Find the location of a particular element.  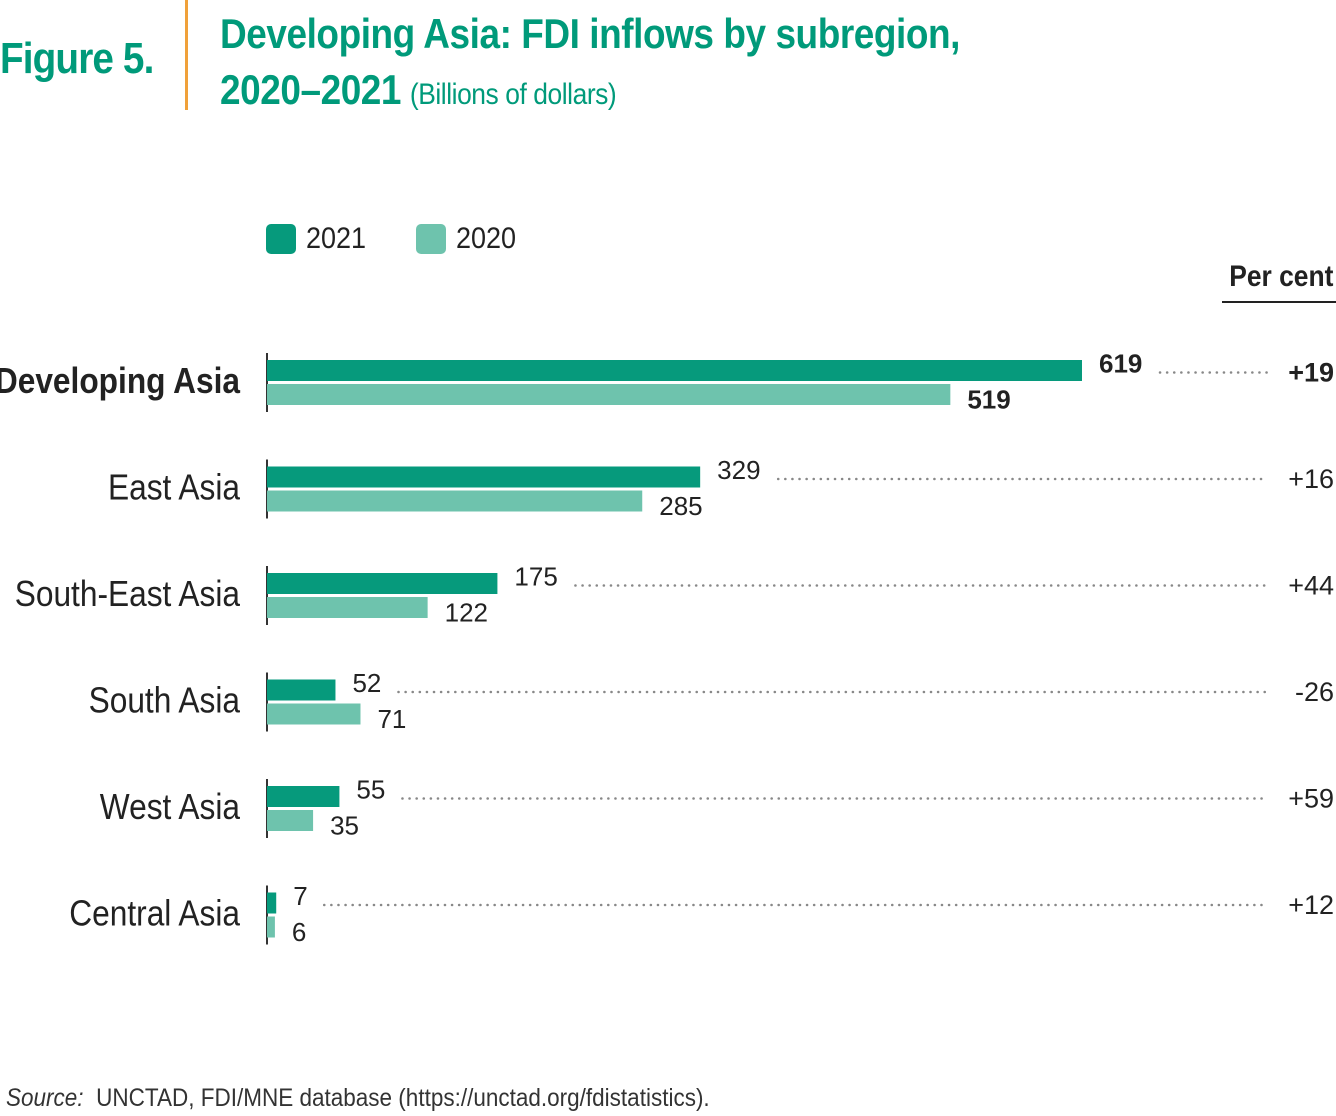

percent-label-west-asia: +59 is located at coordinates (1311, 799).